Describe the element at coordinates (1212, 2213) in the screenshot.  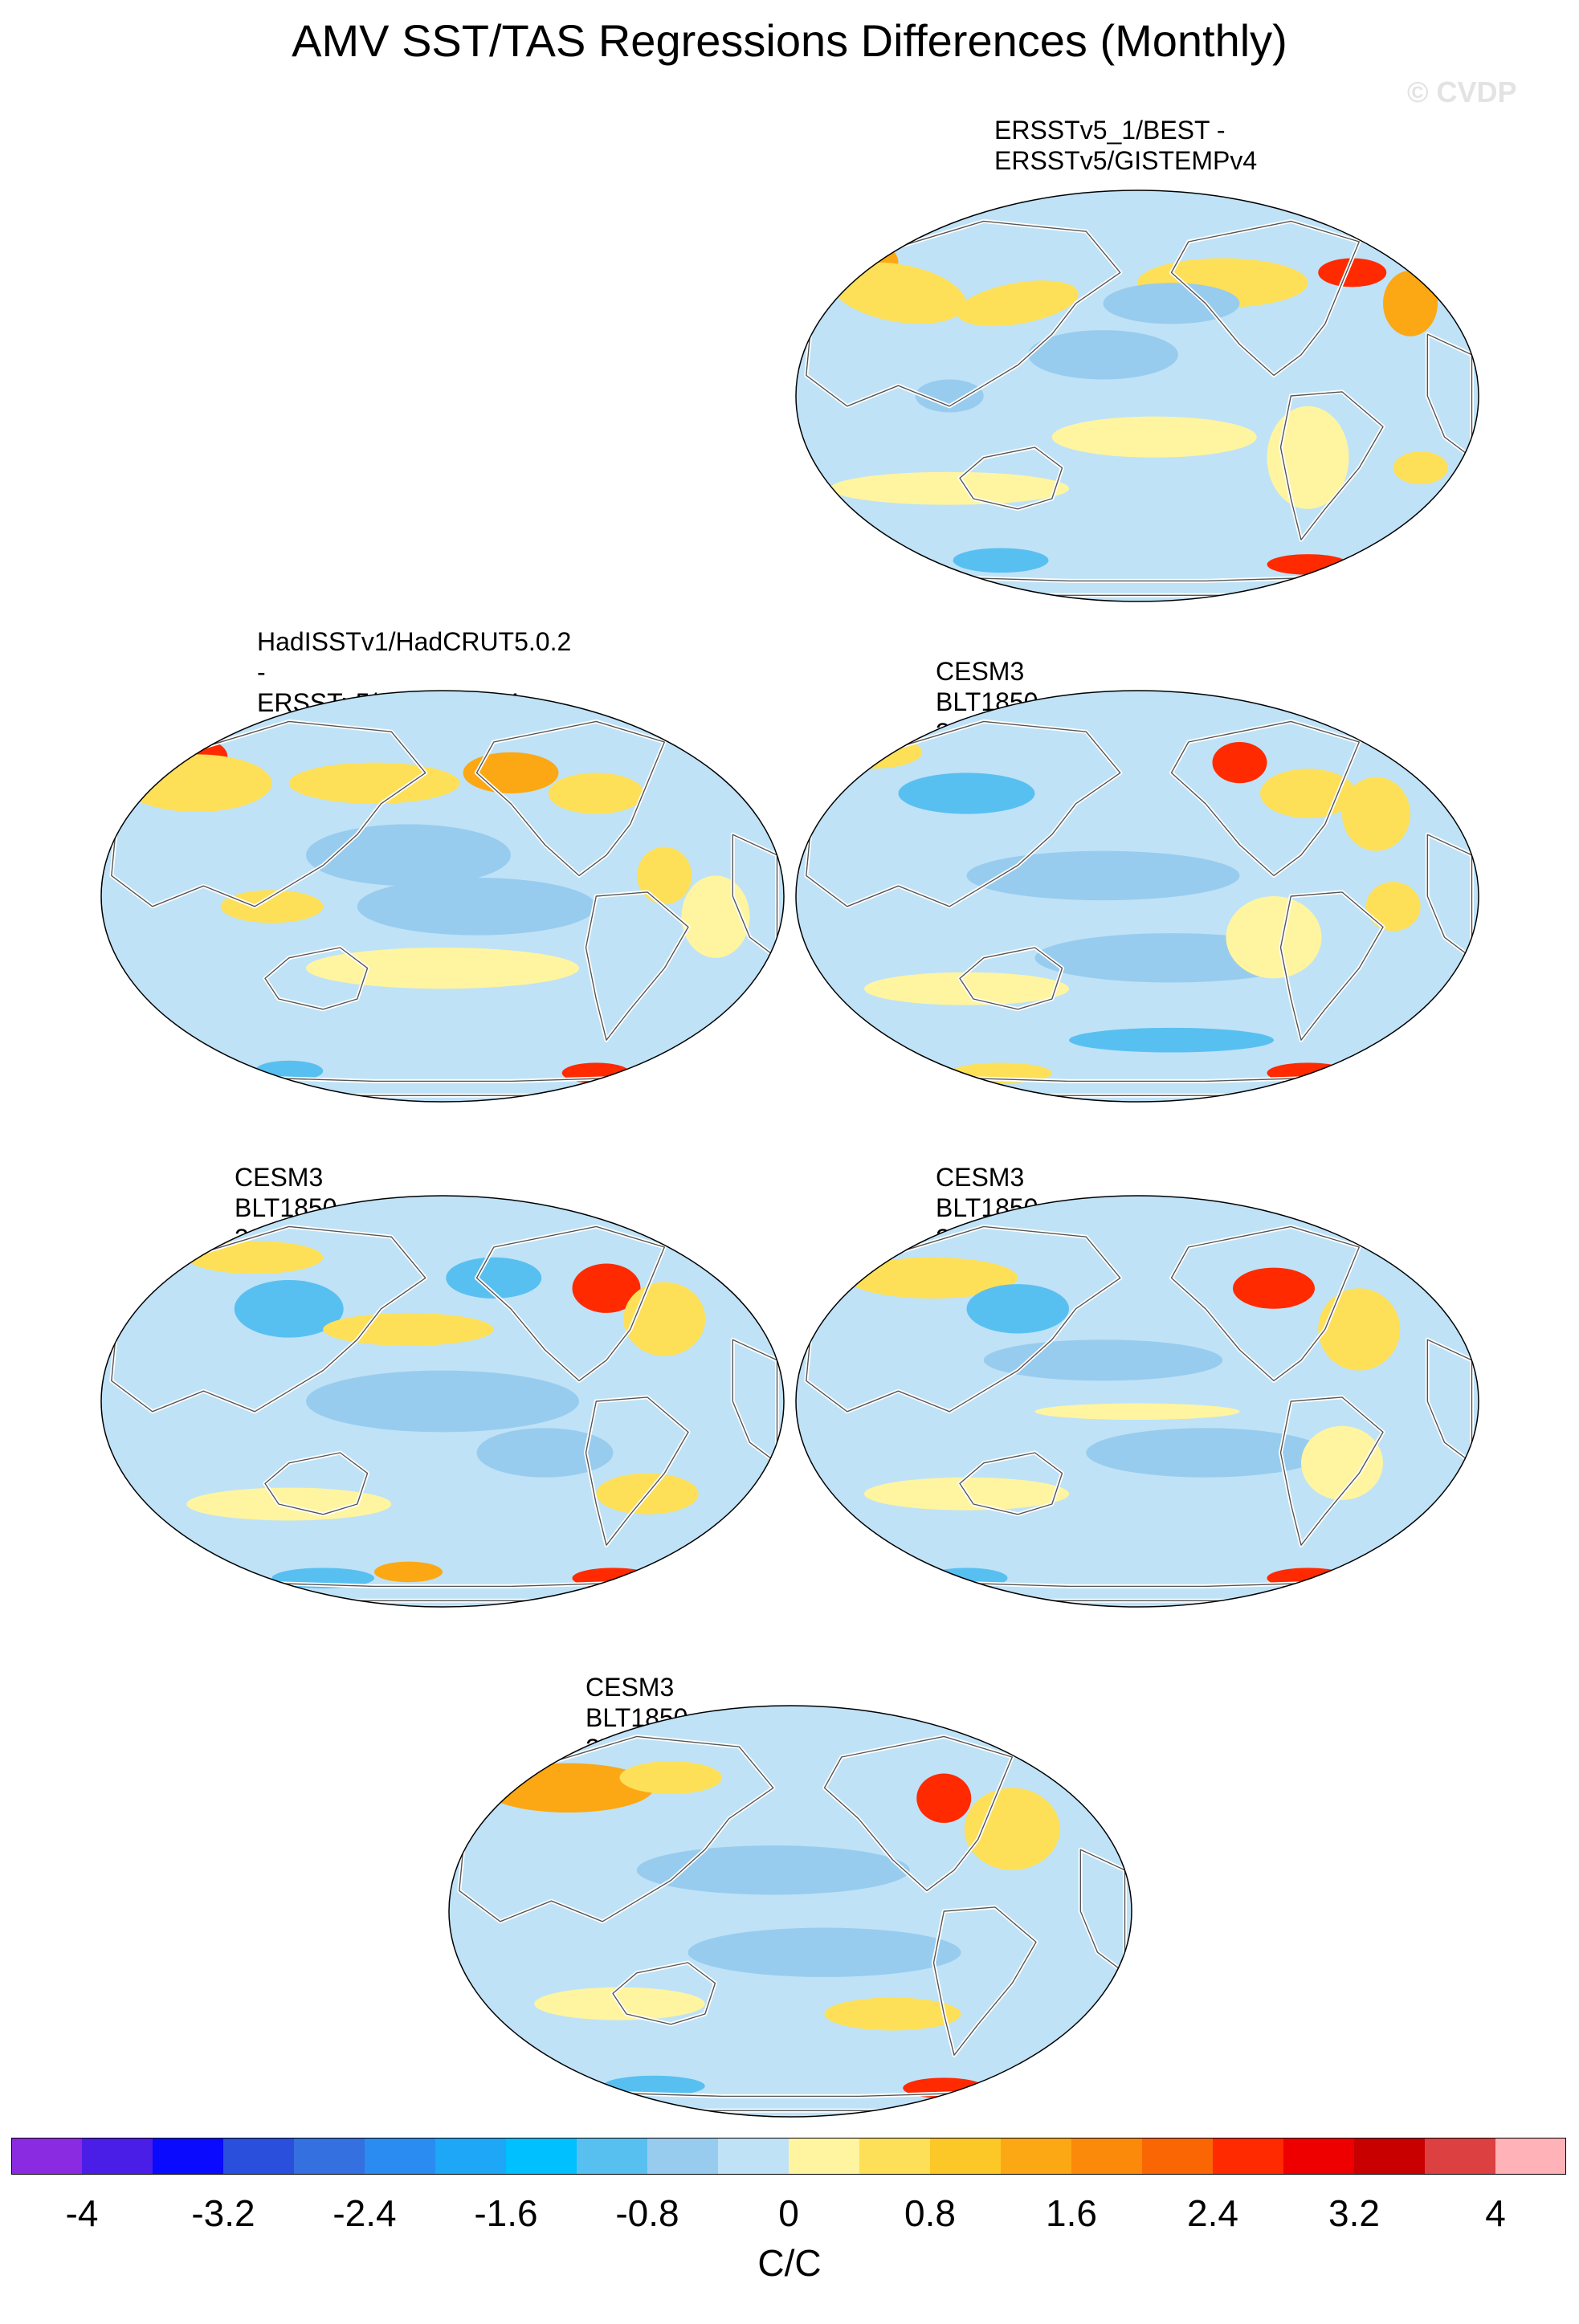
I see `colorbar-tick-label: 2.4` at that location.